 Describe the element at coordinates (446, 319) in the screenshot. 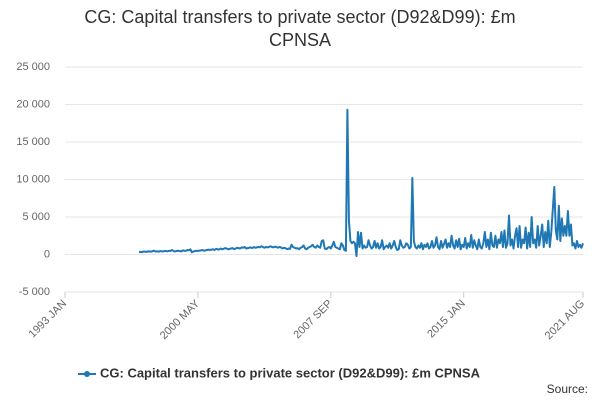

I see `x-tick-label: 2015 JAN` at that location.